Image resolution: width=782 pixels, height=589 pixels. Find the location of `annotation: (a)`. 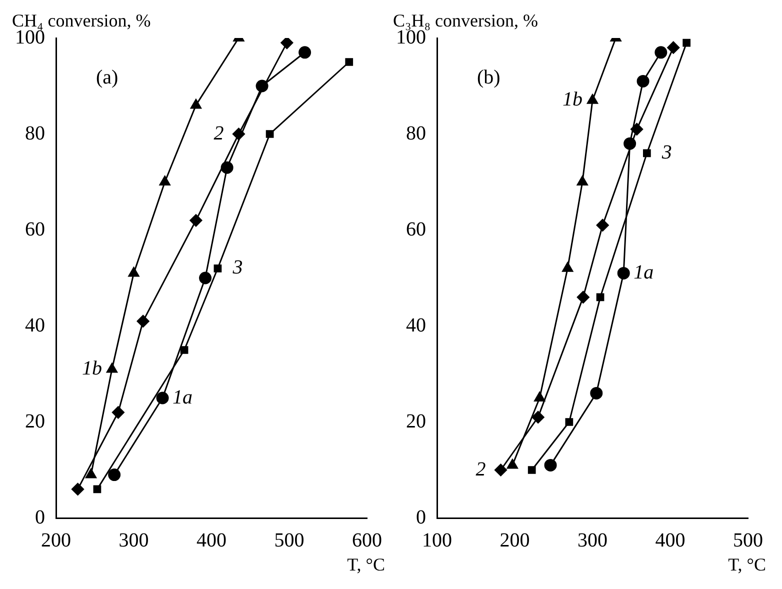

annotation: (a) is located at coordinates (107, 77).